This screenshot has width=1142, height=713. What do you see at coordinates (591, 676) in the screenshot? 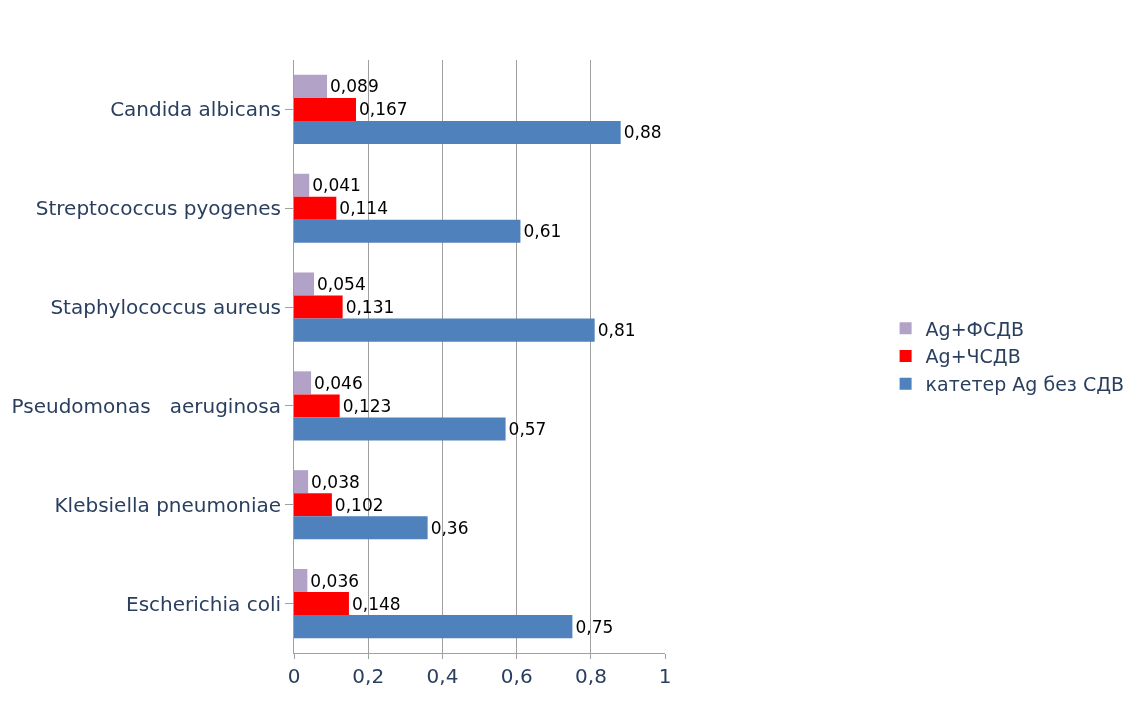
I see `x-tick-label: 0,8` at bounding box center [591, 676].